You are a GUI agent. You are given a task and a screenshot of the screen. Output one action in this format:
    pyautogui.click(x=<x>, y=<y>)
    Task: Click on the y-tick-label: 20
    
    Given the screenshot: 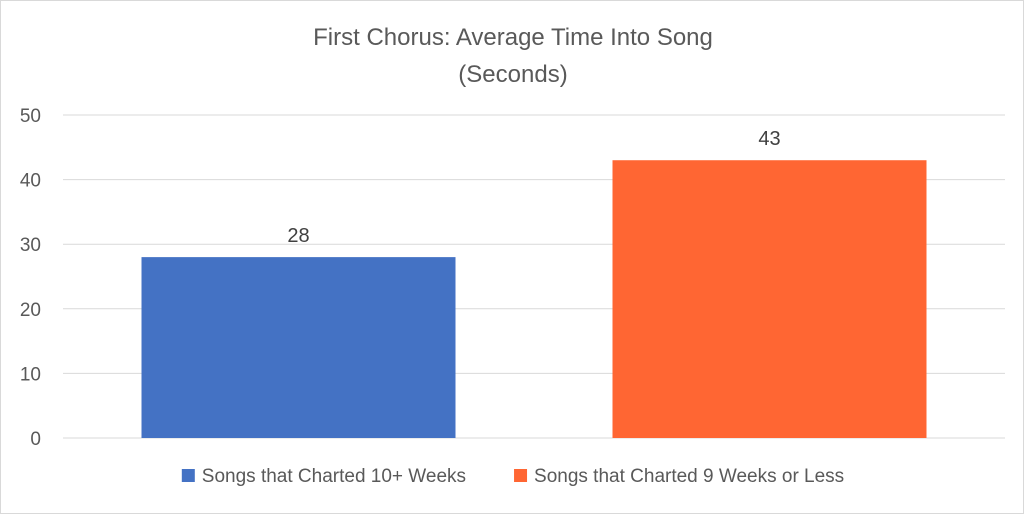 What is the action you would take?
    pyautogui.click(x=30, y=310)
    